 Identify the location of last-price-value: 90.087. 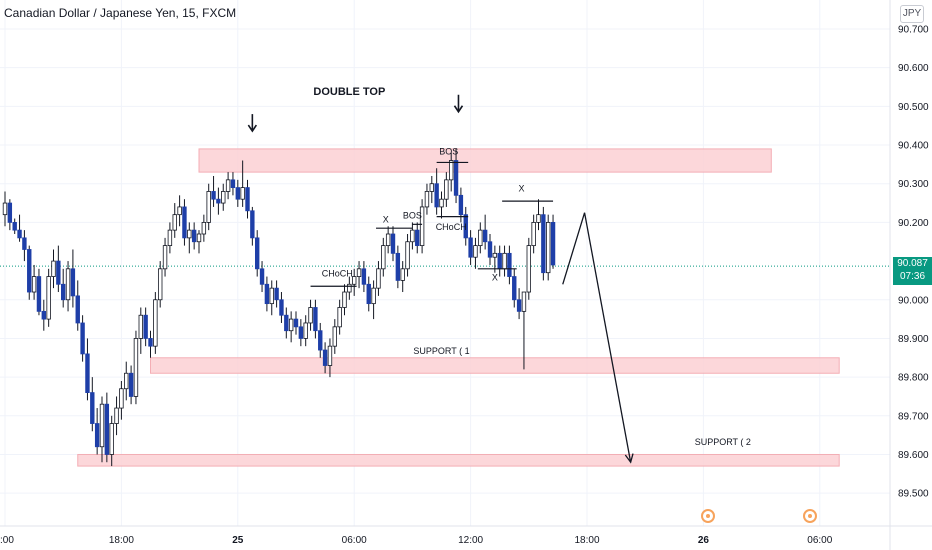
(912, 263).